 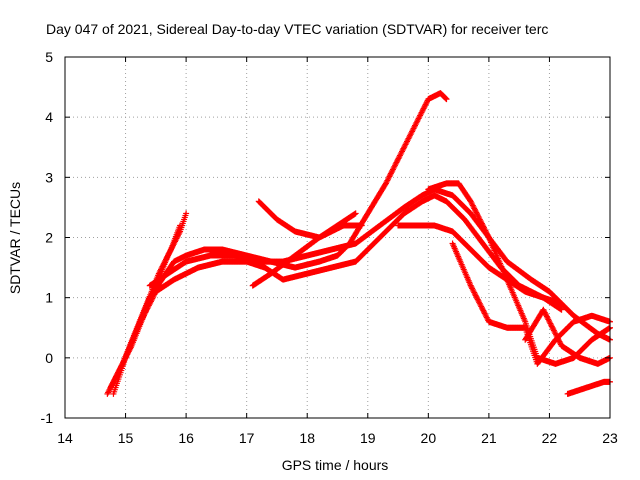 What do you see at coordinates (489, 438) in the screenshot?
I see `x-tick-label: 21` at bounding box center [489, 438].